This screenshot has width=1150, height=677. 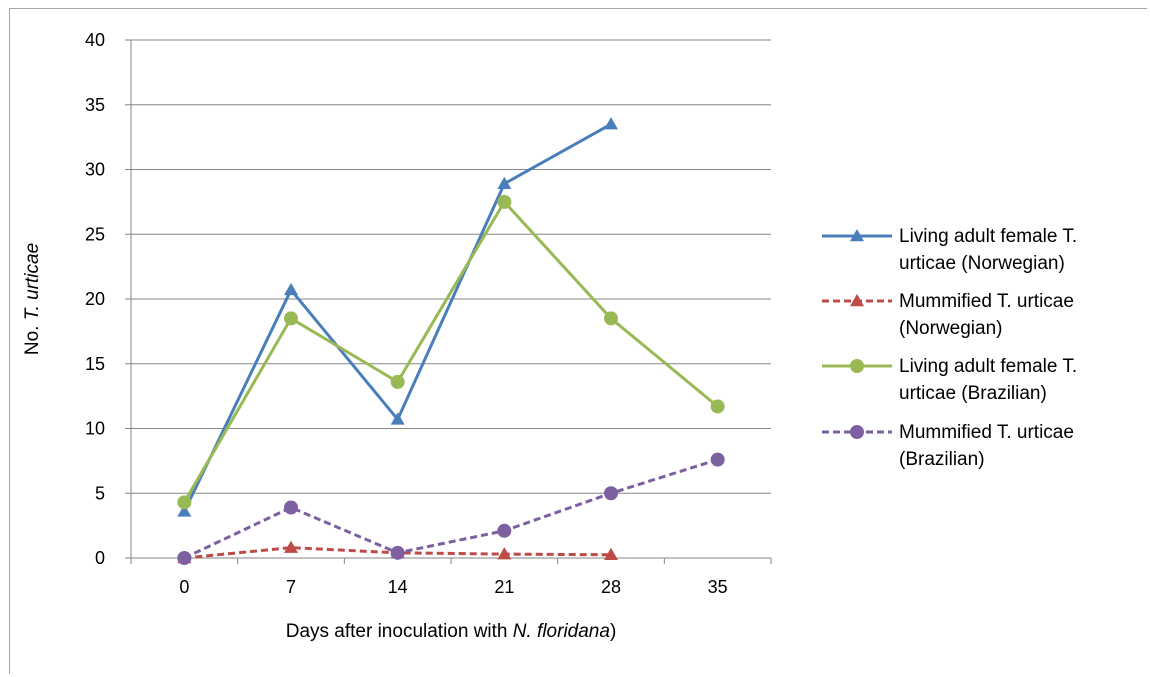 I want to click on series-line, so click(x=451, y=509).